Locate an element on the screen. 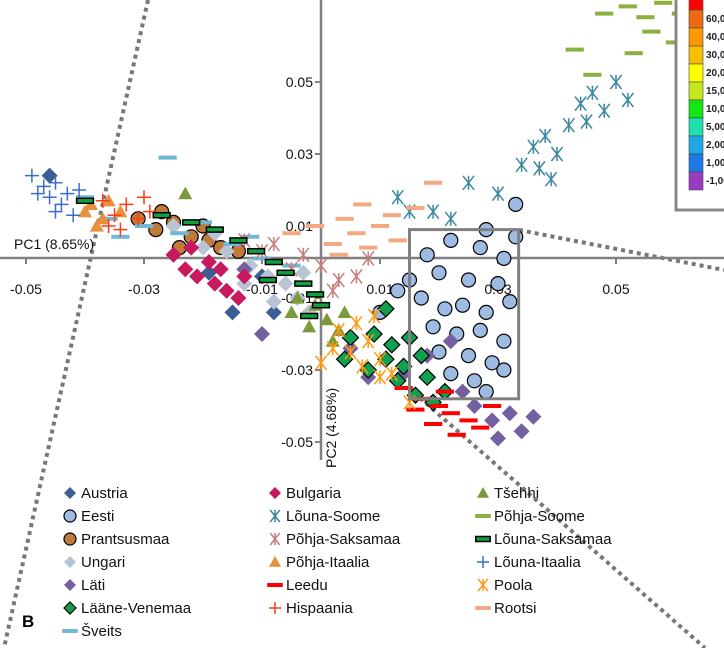 The width and height of the screenshot is (724, 648). y-tick-label: 0.05 is located at coordinates (299, 82).